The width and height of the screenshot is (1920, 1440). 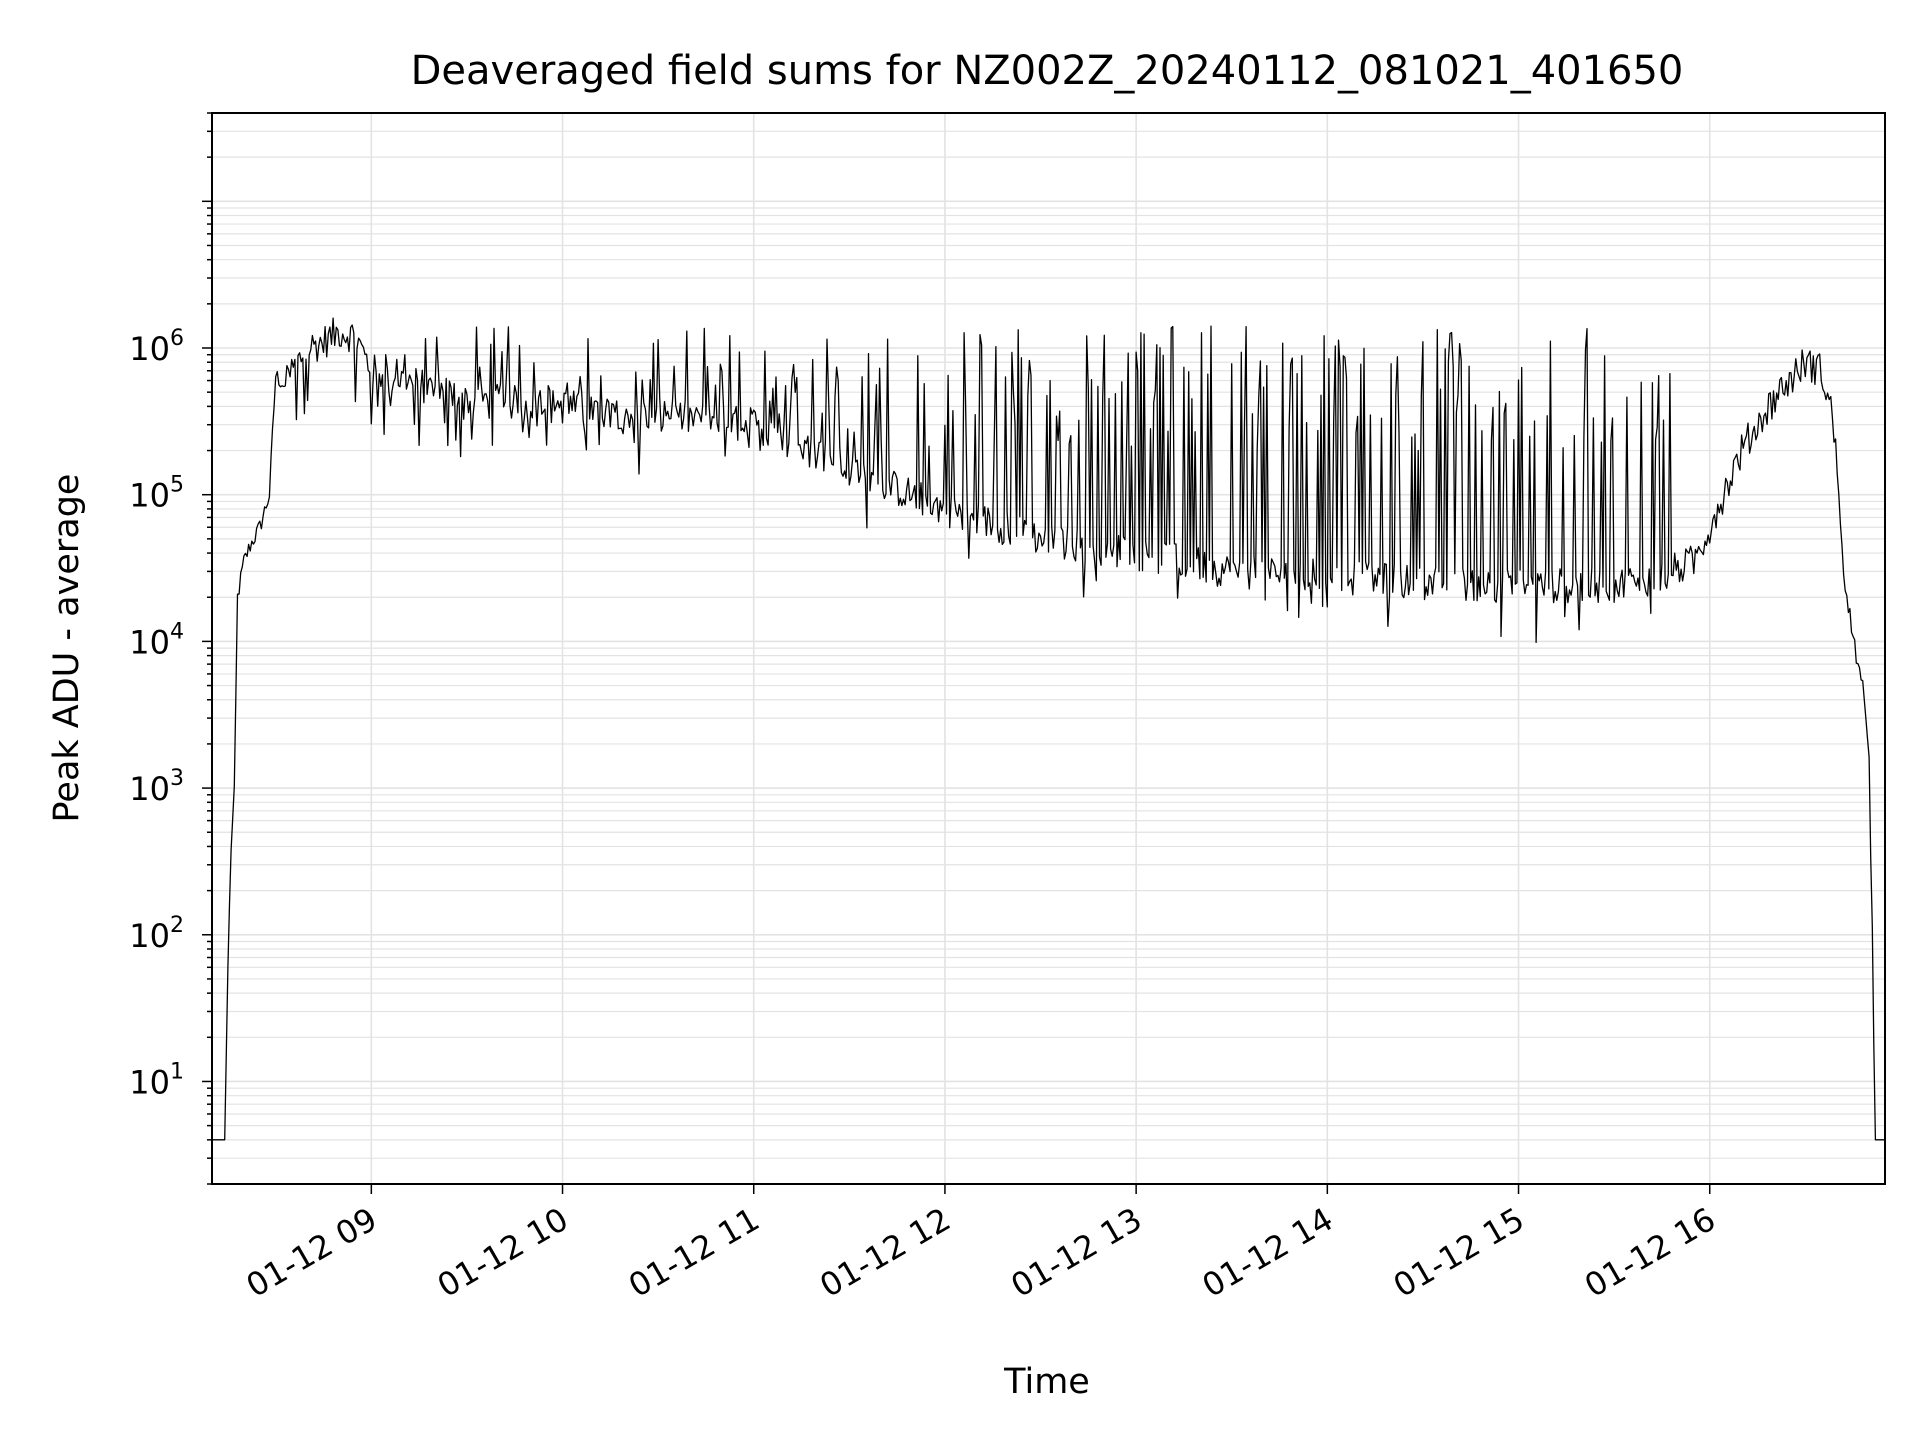 What do you see at coordinates (67, 648) in the screenshot?
I see `y-axis-label: Peak ADU - average` at bounding box center [67, 648].